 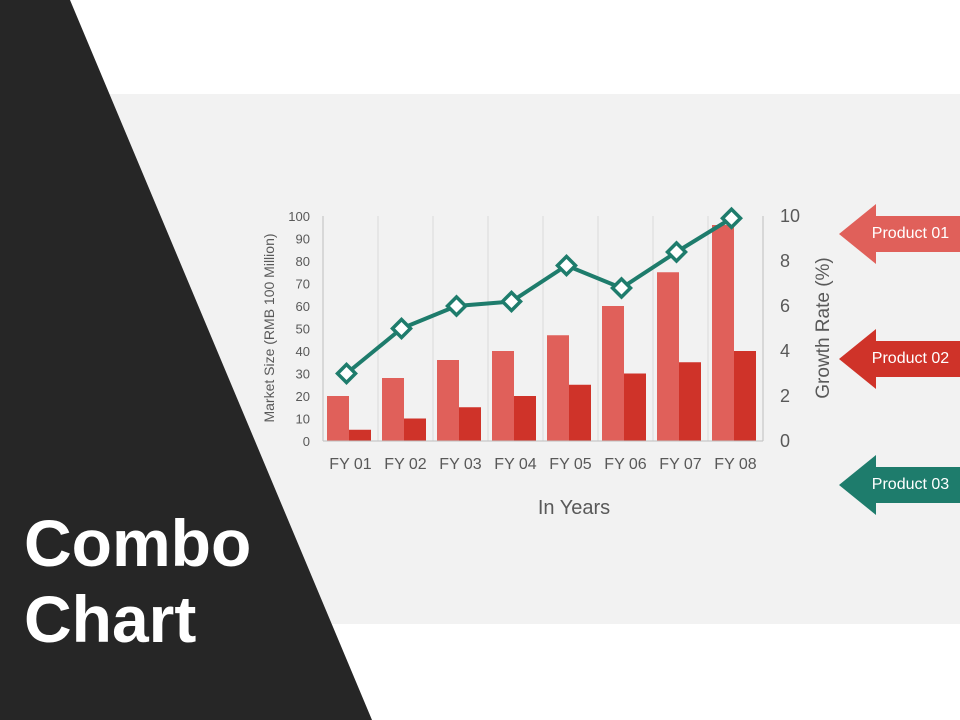 I want to click on y-tick-label: 70, so click(x=303, y=284).